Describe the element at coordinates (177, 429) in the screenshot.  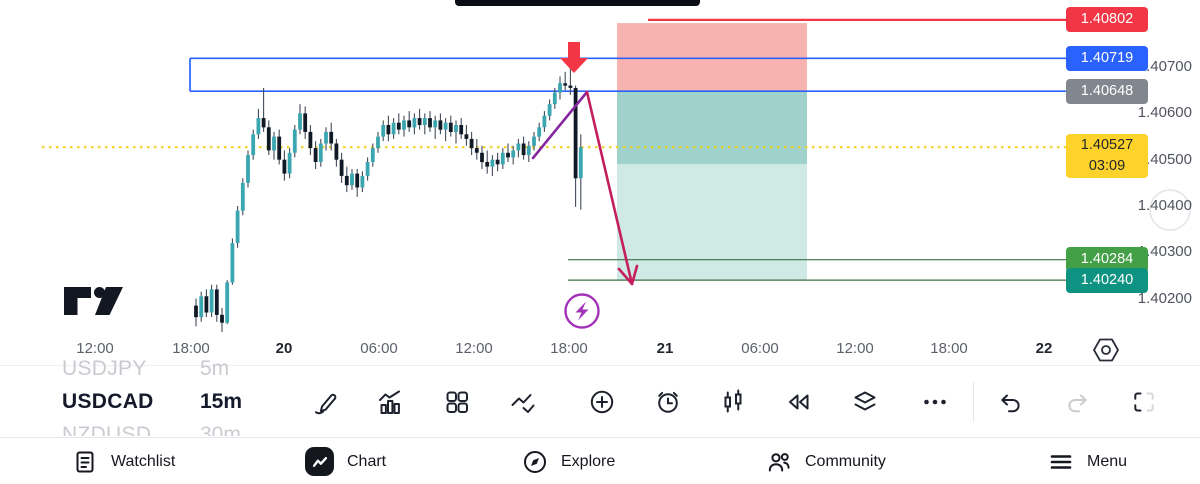
I see `symbol-row-nzdusd: NZDUSD 30m` at that location.